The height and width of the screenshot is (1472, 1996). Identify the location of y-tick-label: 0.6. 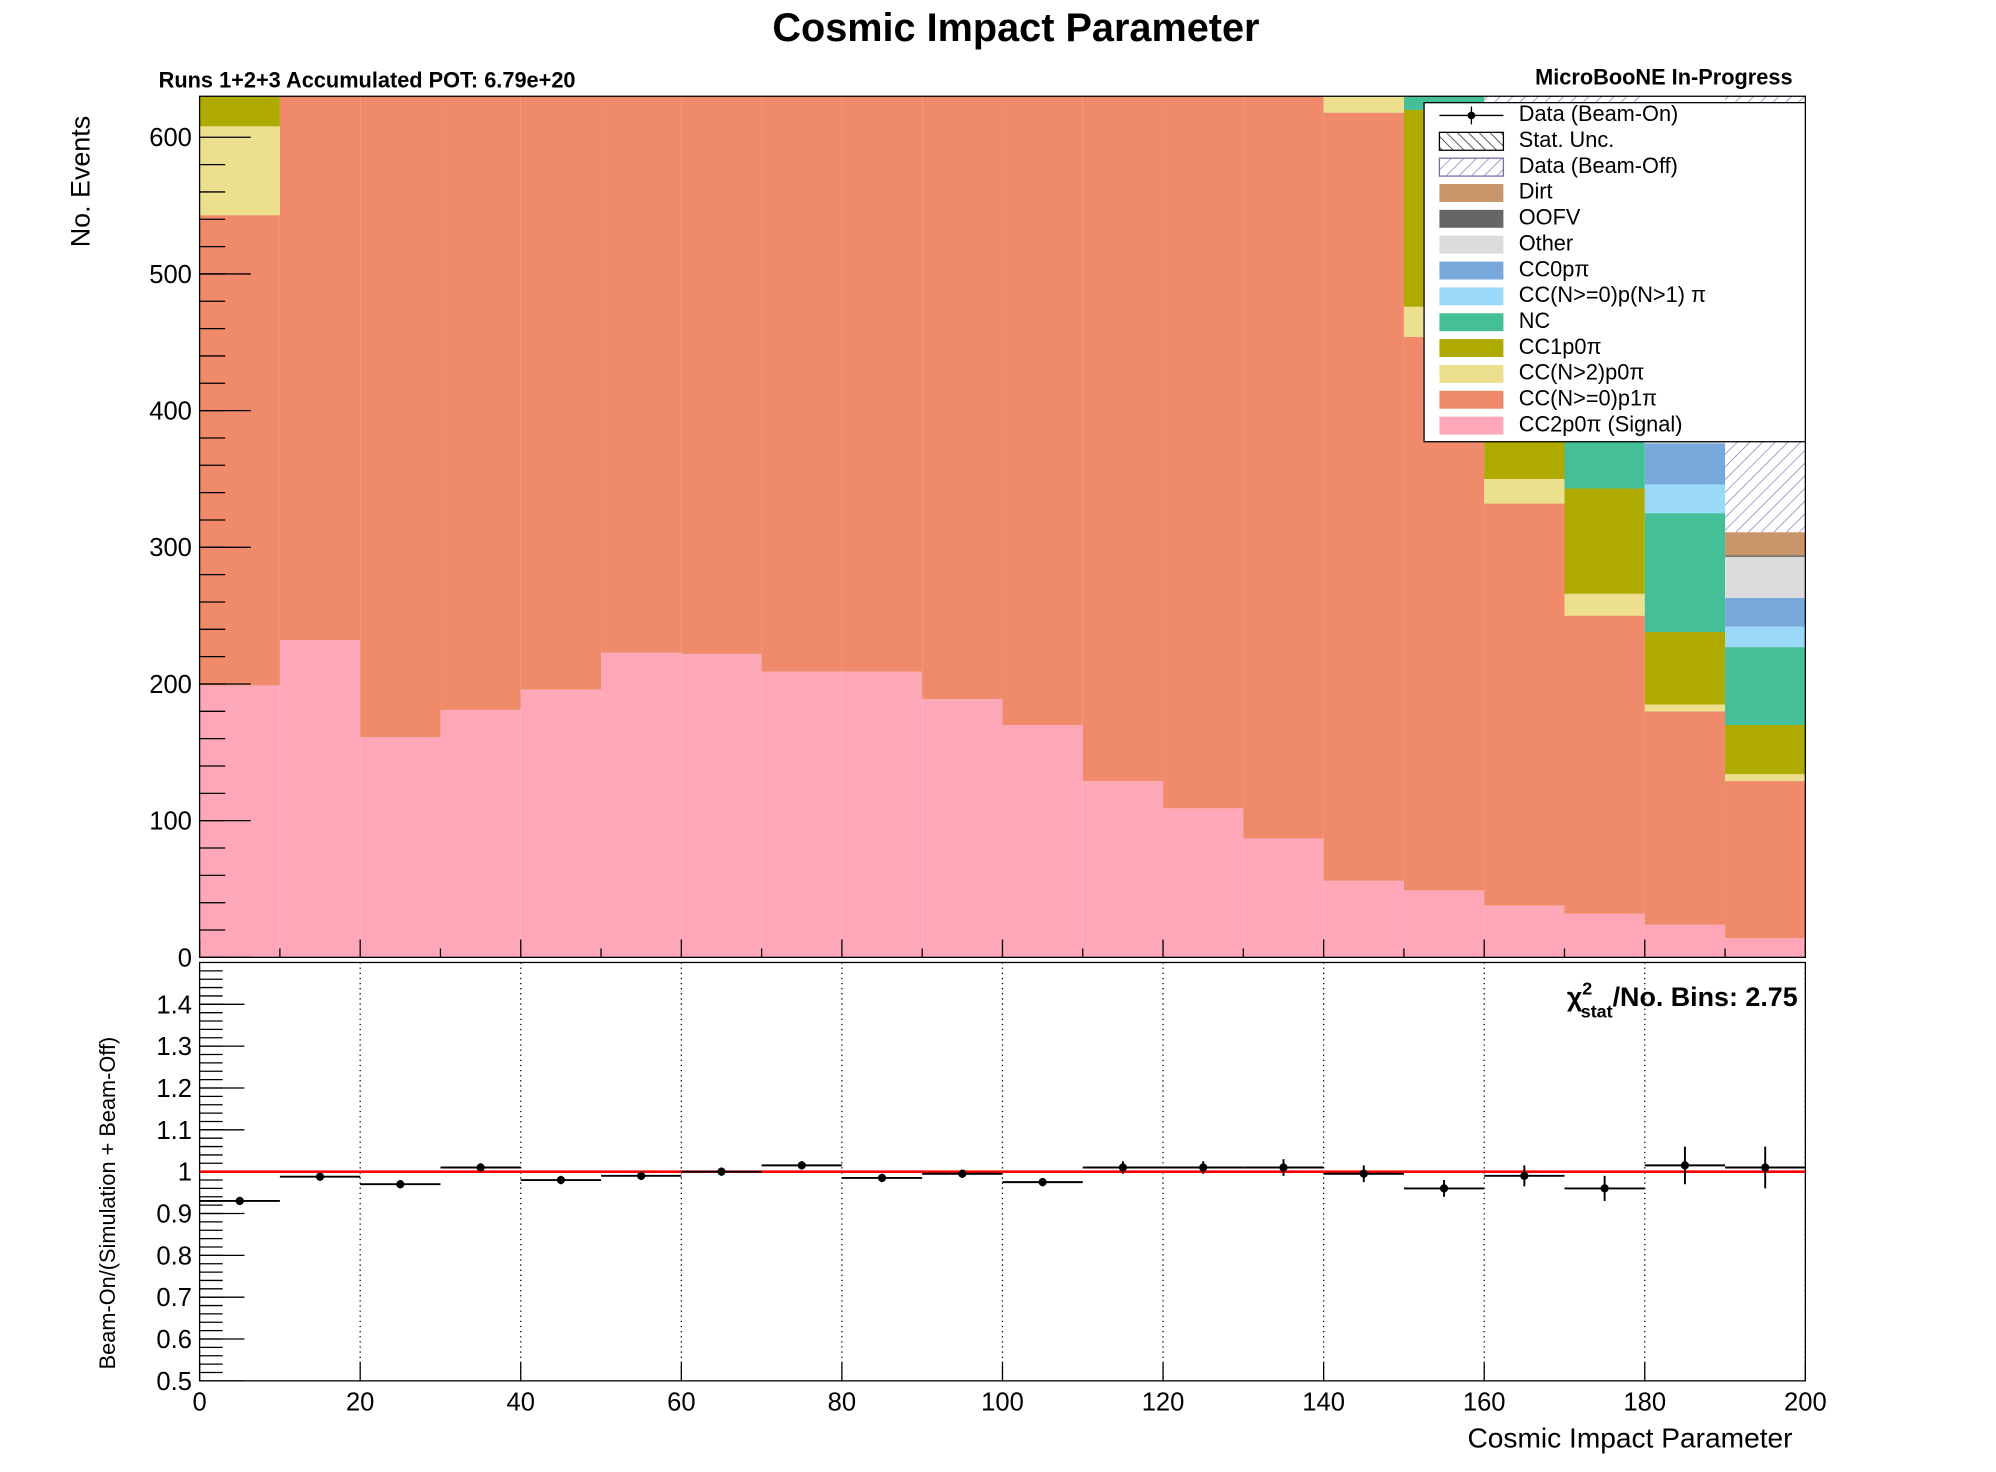
(174, 1340).